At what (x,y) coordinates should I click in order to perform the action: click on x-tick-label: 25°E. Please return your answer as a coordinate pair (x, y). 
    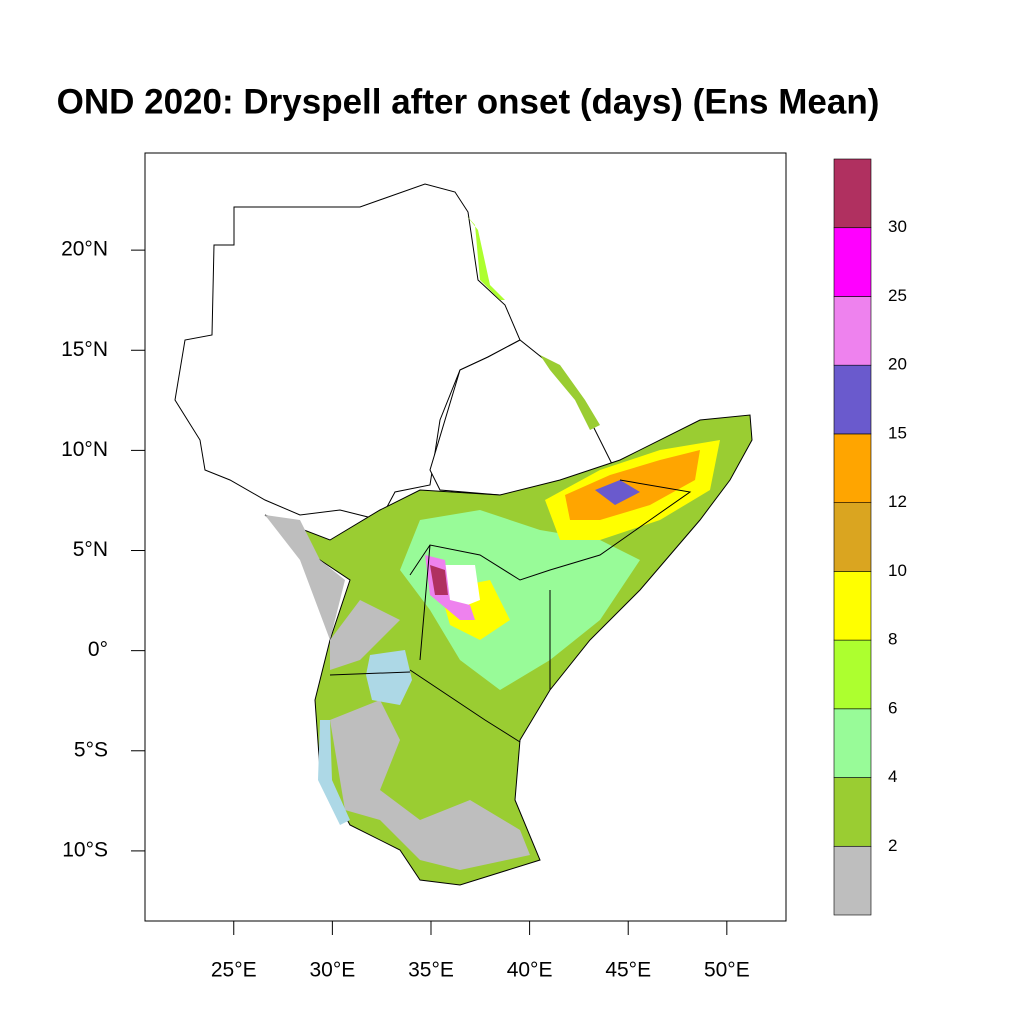
    Looking at the image, I should click on (234, 970).